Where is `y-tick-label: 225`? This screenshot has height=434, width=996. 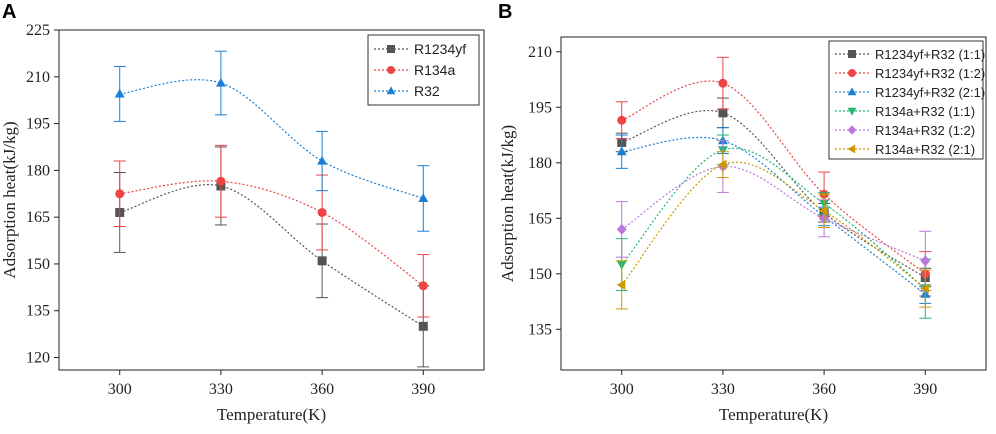
y-tick-label: 225 is located at coordinates (38, 30).